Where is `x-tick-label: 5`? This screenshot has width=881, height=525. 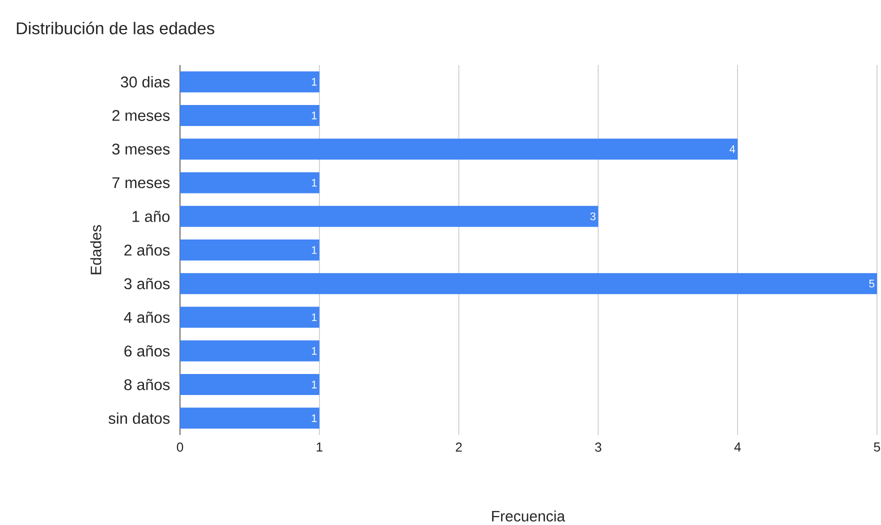 x-tick-label: 5 is located at coordinates (877, 447).